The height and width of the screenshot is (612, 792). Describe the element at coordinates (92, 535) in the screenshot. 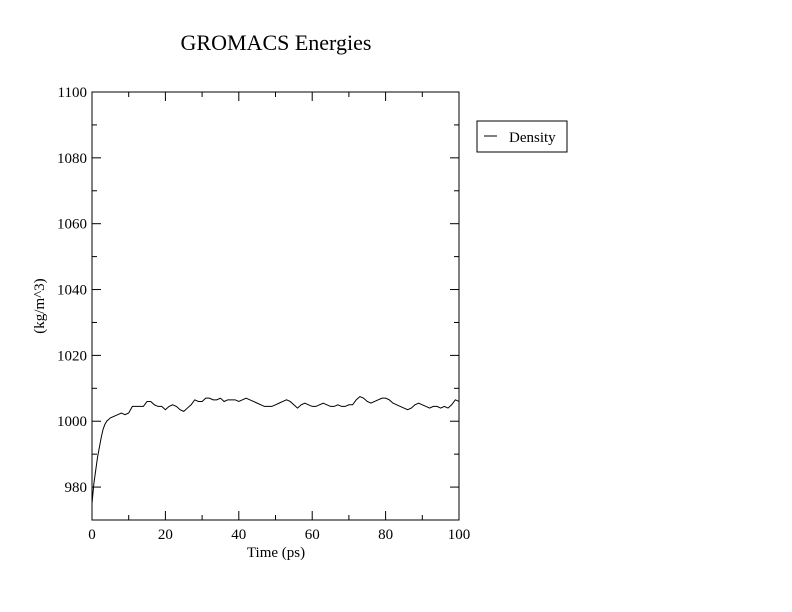

I see `x-tick-label: 0` at that location.